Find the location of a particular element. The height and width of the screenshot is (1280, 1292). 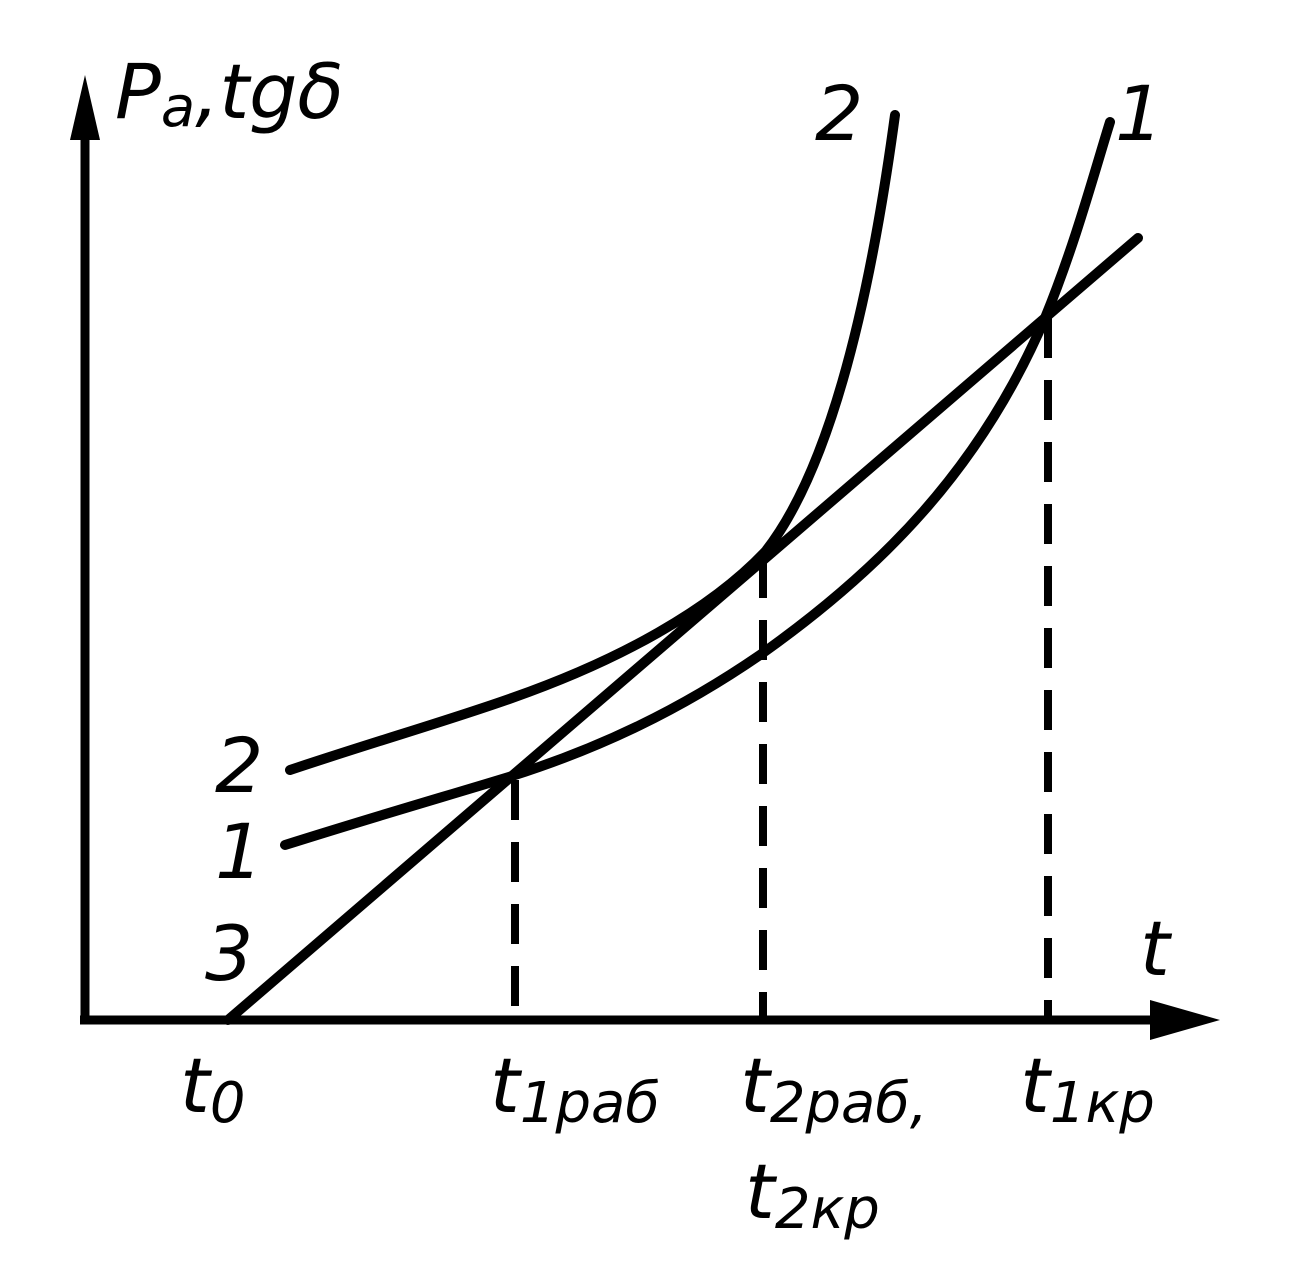

marker-sub: 2раб, is located at coordinates (849, 1103).